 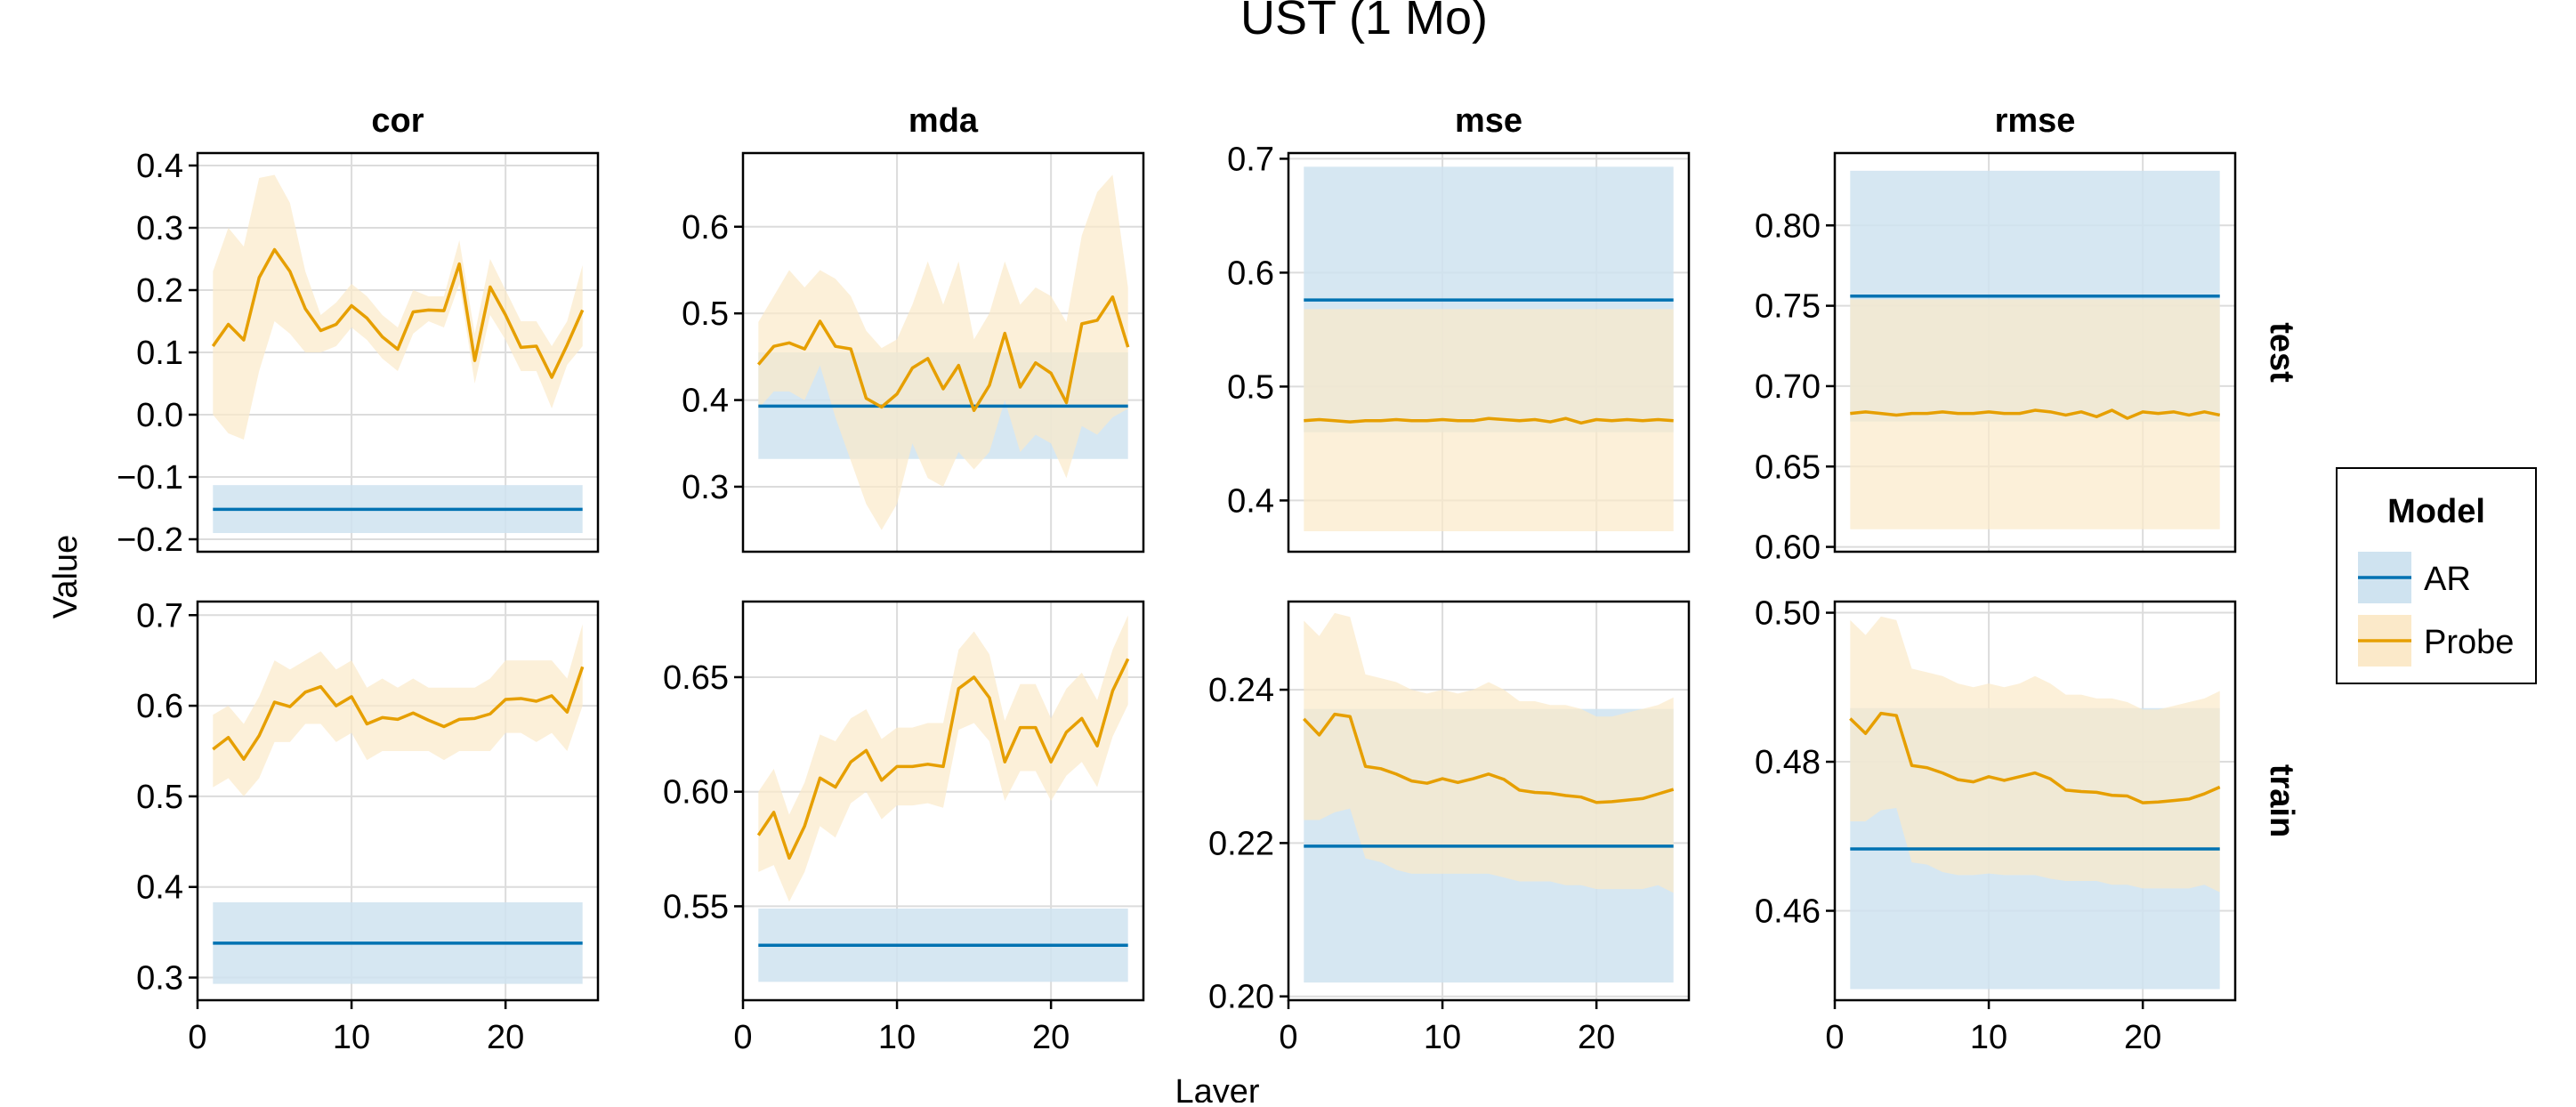 I want to click on panel-mse-test: 0.7 0.6 0.5 0.4, so click(x=1459, y=347).